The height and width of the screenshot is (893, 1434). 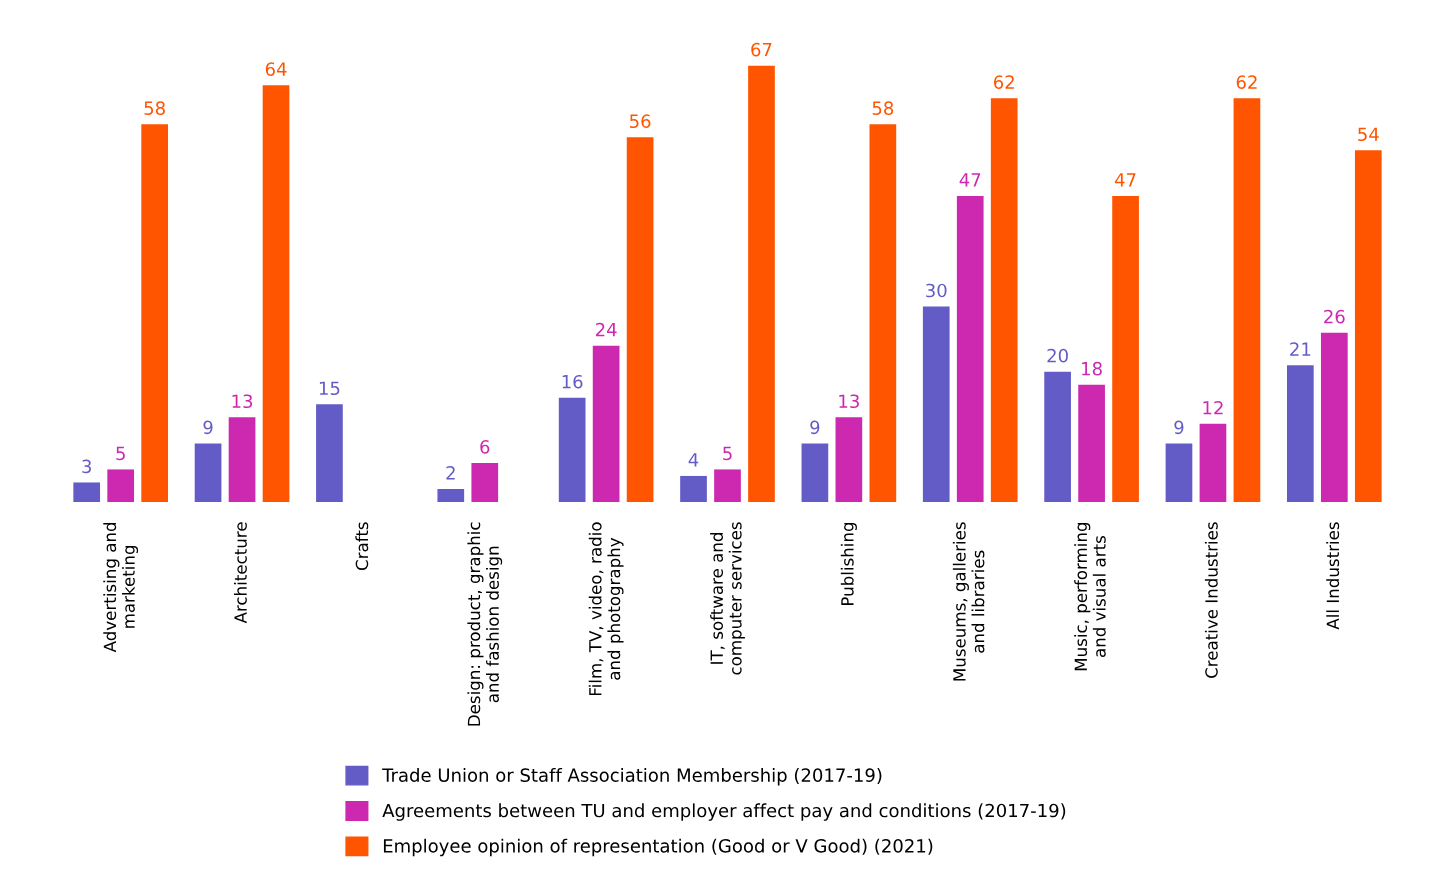 I want to click on data-label: 56, so click(x=640, y=121).